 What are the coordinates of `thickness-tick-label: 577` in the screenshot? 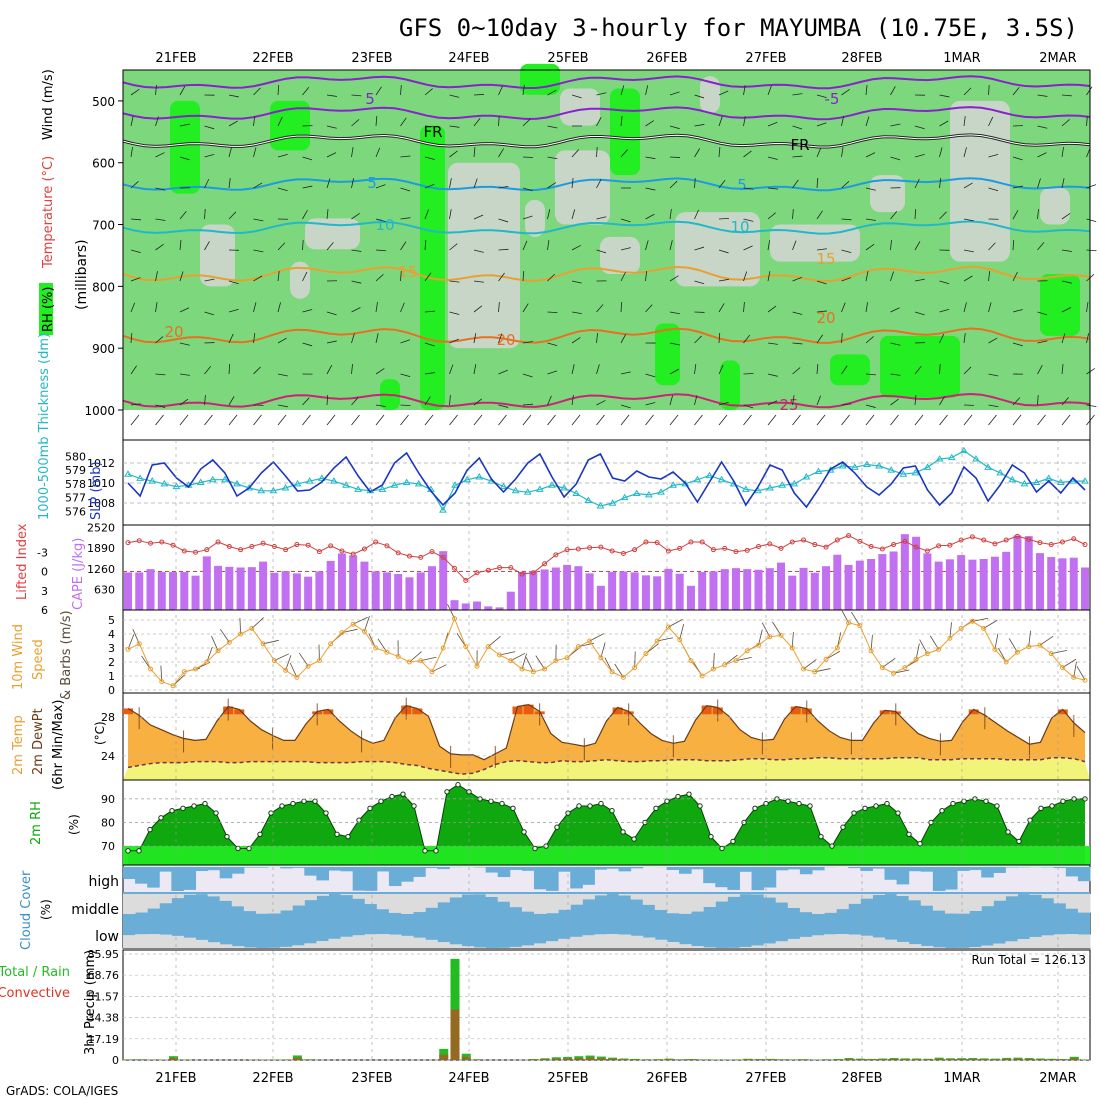 It's located at (75, 498).